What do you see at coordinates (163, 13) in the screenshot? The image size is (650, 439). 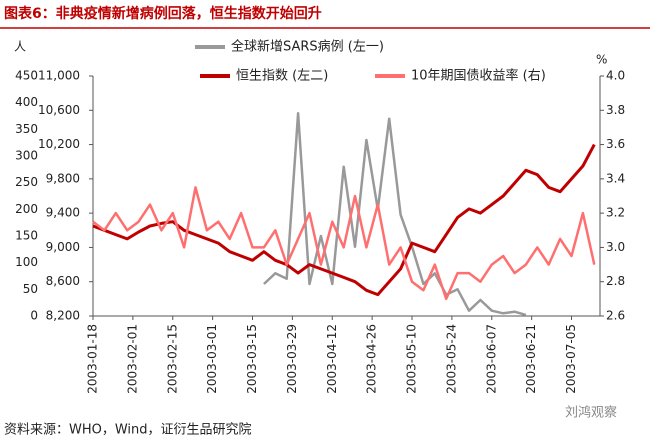 I see `chart-title: 图表6：非典疫情新增病例回落，恒生指数开始回升` at bounding box center [163, 13].